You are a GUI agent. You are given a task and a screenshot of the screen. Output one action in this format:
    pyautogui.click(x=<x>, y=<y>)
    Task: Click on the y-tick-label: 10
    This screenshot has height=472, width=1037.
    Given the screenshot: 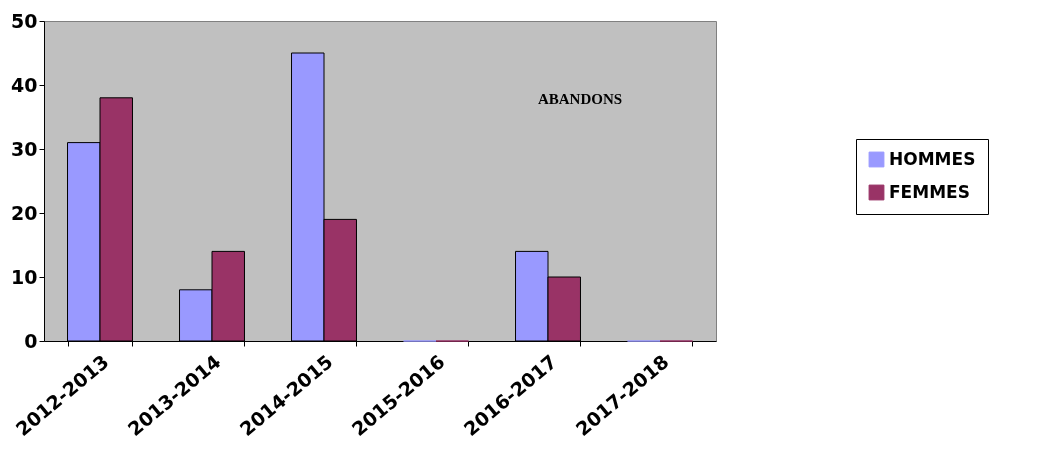 What is the action you would take?
    pyautogui.click(x=24, y=276)
    